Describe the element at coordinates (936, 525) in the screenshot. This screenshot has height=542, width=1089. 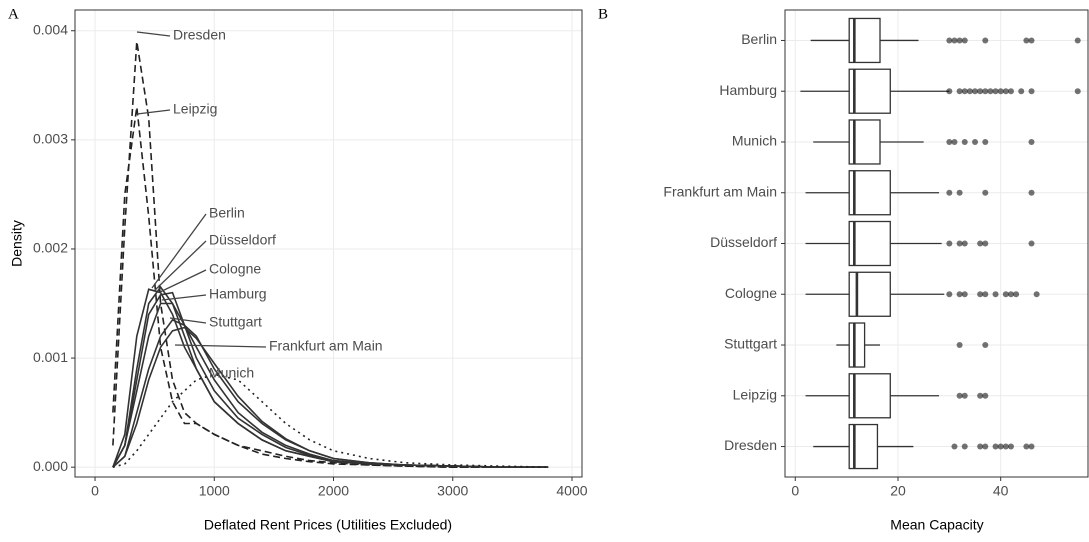
I see `x-axis-title: Mean Capacity` at that location.